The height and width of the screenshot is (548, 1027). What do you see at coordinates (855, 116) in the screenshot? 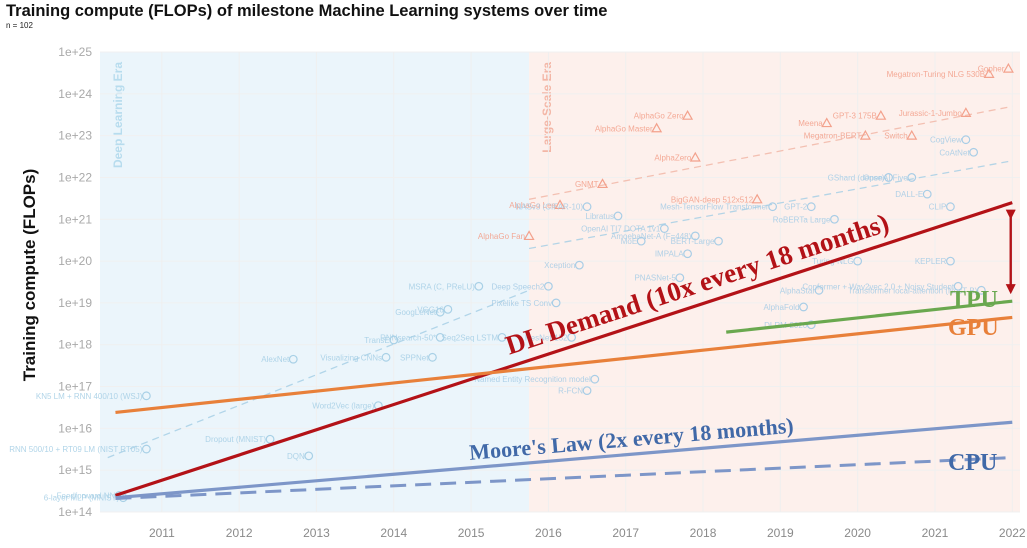
I see `system-point-label: GPT-3 175B` at bounding box center [855, 116].